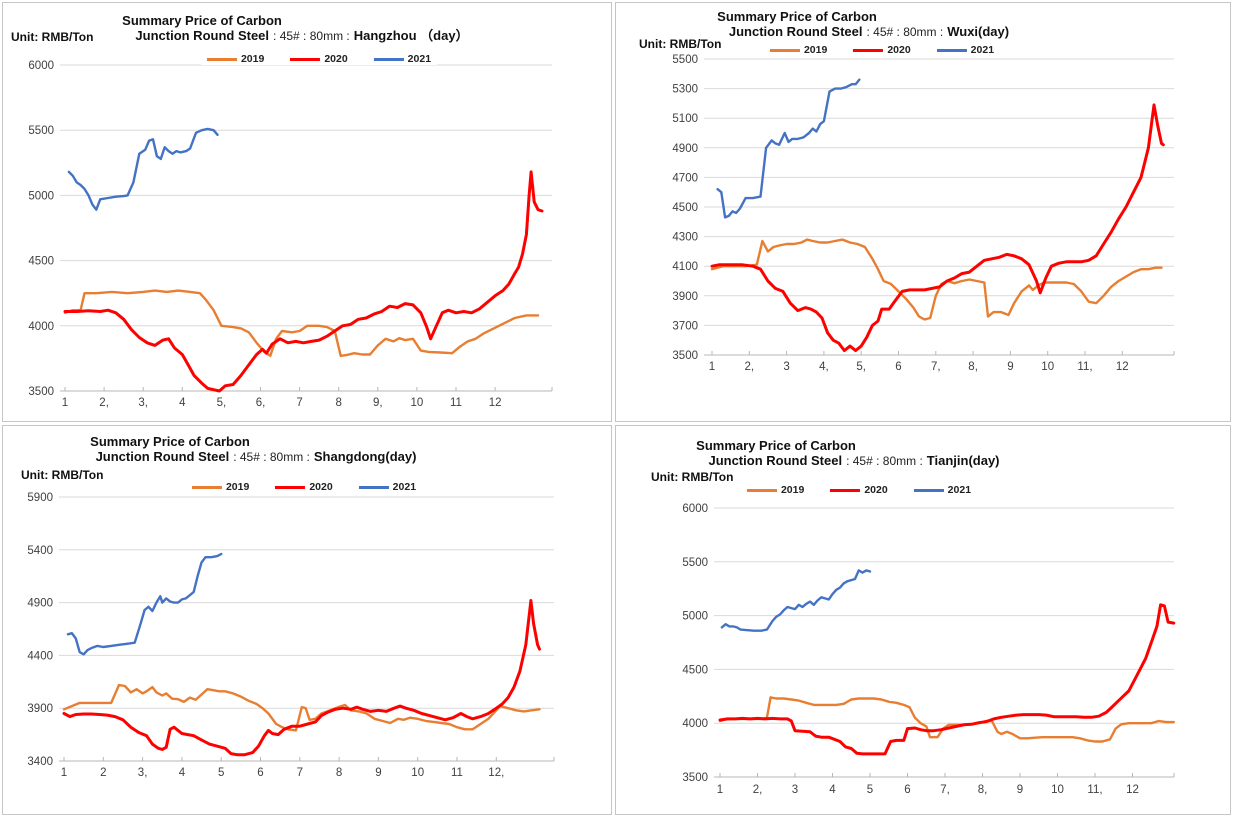  I want to click on svg-text: 7, so click(300, 773).